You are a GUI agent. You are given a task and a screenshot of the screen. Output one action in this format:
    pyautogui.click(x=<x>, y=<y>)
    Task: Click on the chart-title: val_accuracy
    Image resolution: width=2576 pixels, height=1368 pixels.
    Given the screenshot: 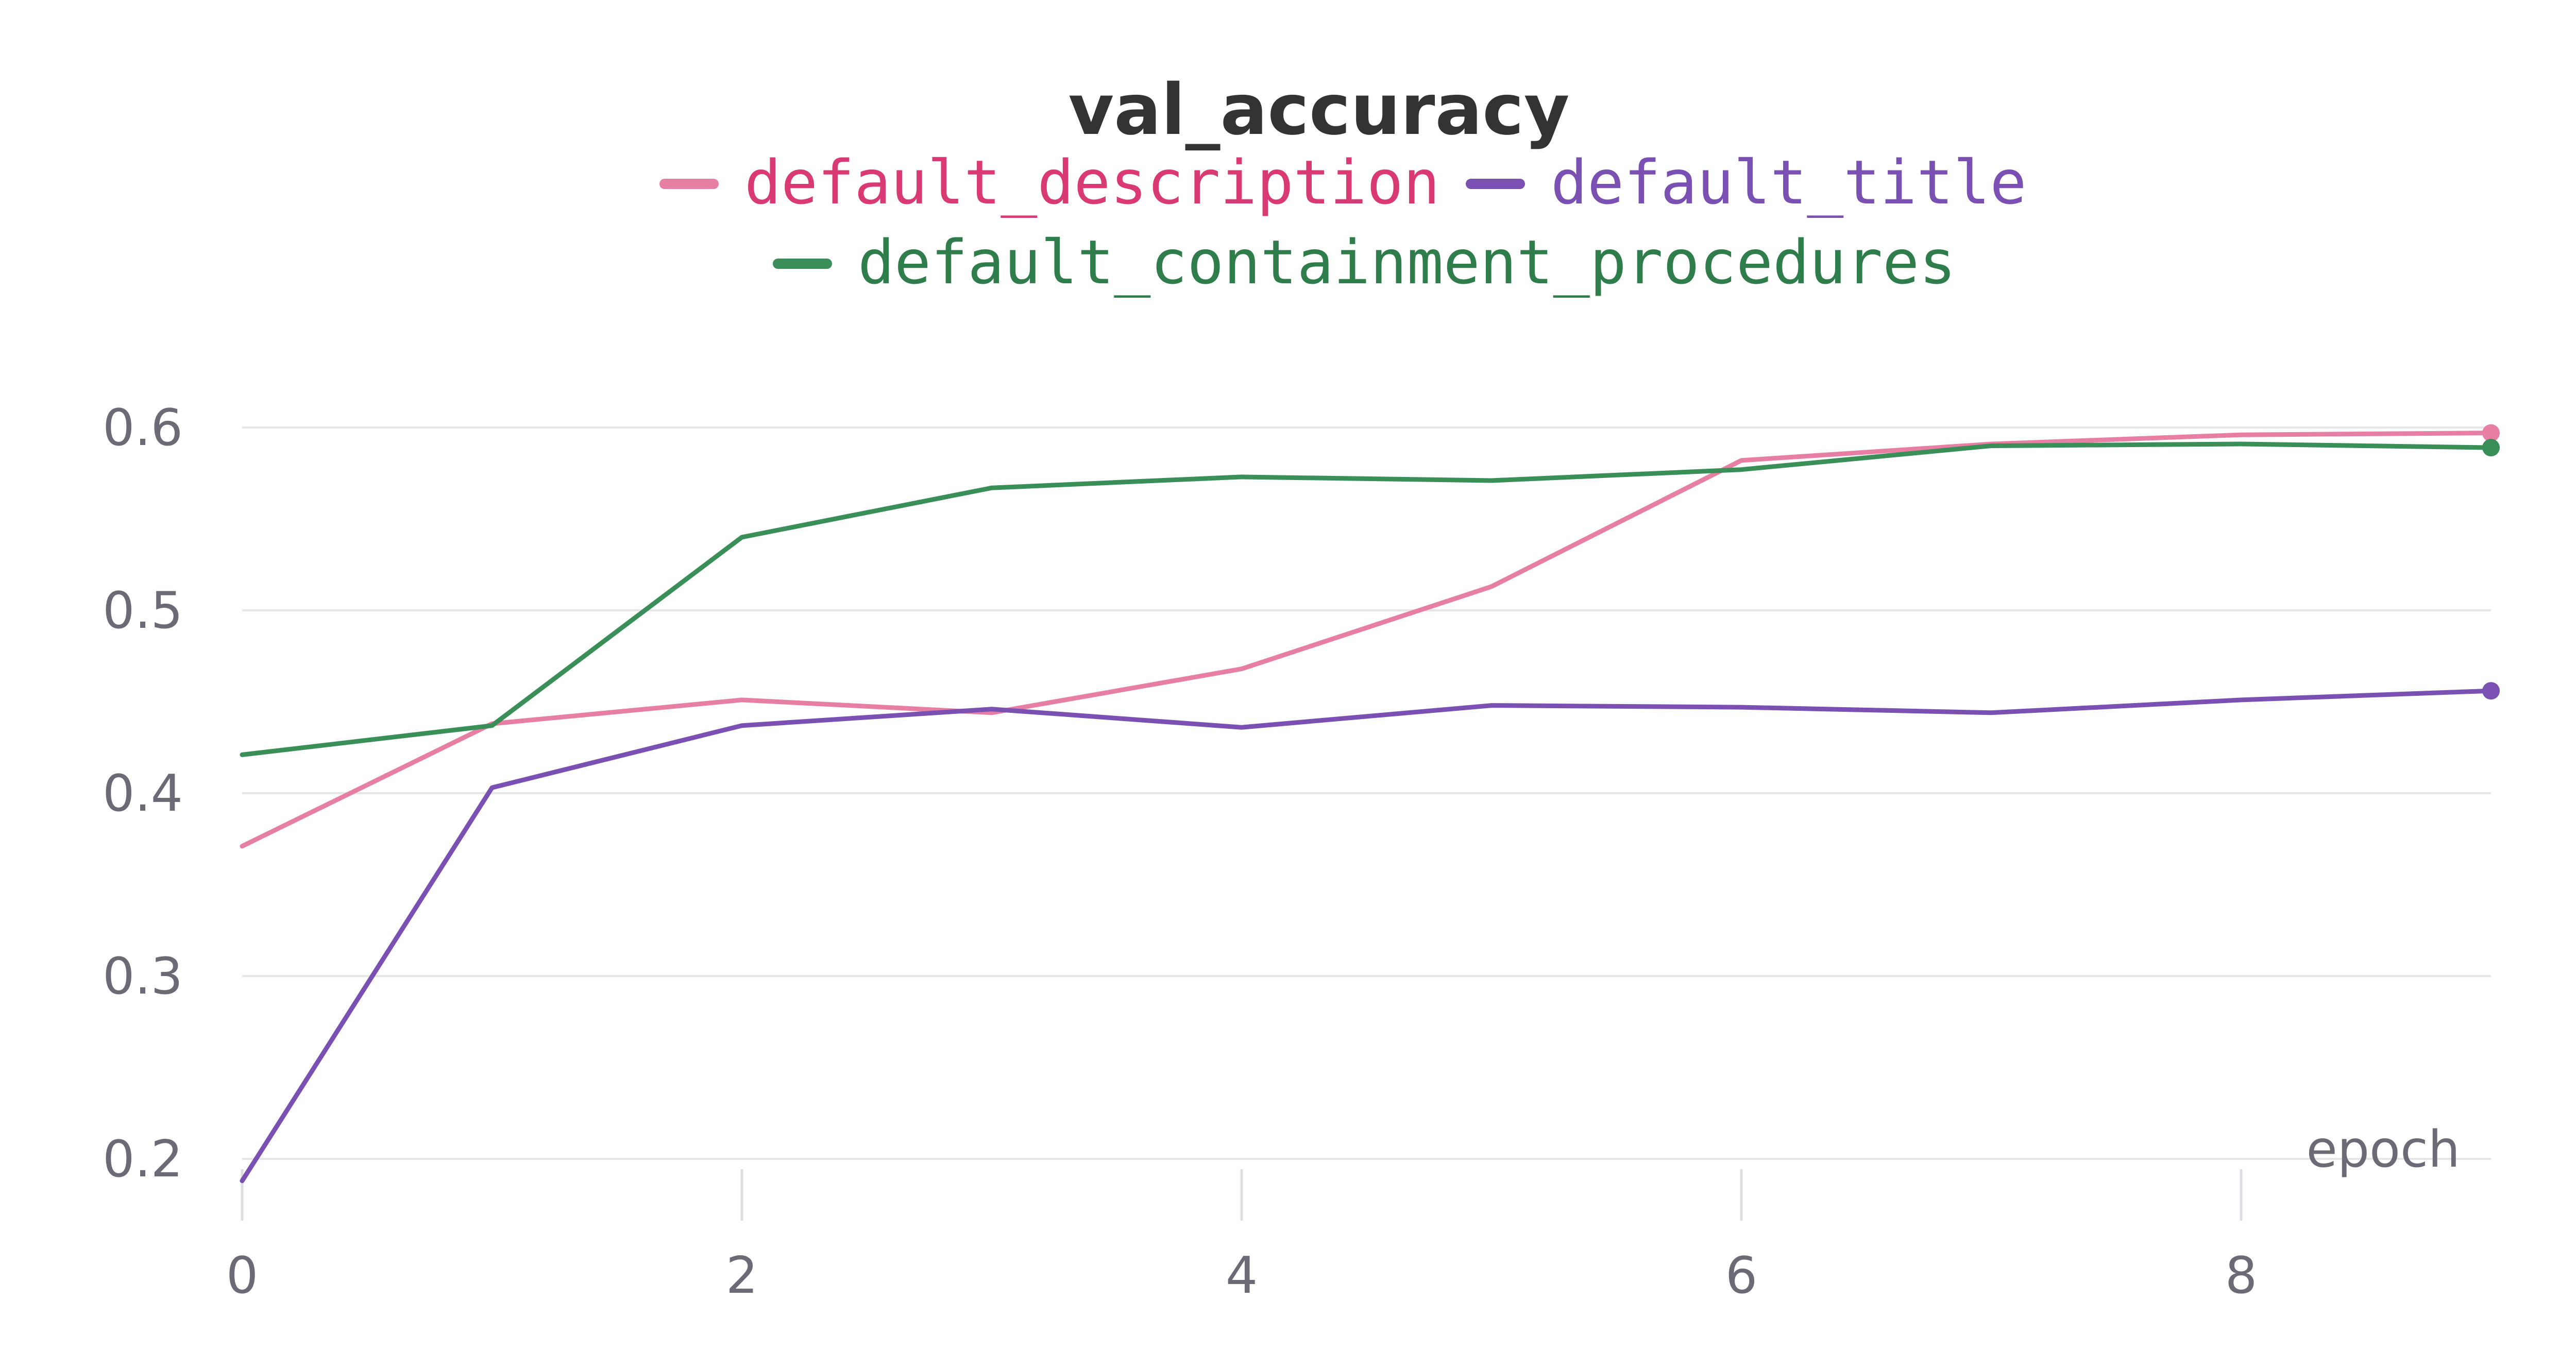 What is the action you would take?
    pyautogui.click(x=1319, y=110)
    